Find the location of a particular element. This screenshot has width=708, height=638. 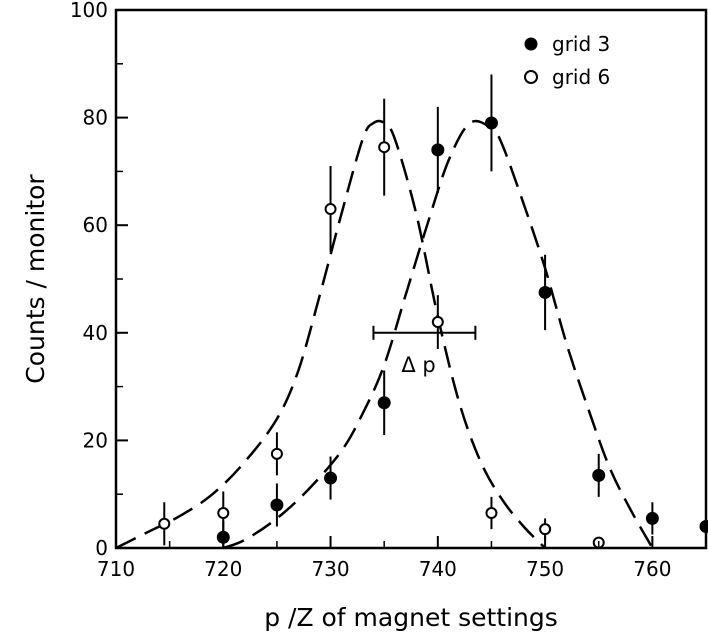

y-tick-label: 0 is located at coordinates (101, 548).